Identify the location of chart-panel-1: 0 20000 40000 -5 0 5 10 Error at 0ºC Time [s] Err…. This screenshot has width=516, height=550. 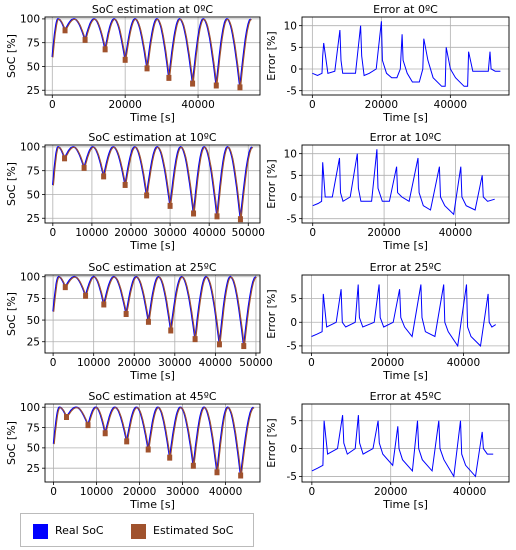
(387, 63).